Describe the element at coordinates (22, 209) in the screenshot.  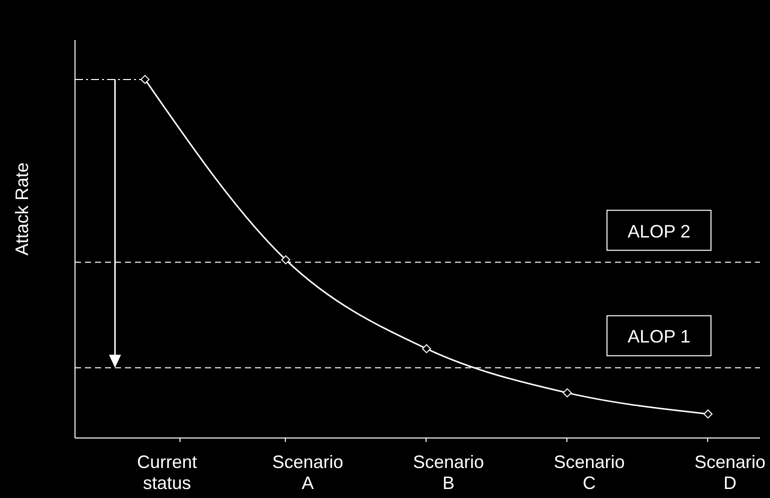
I see `y-axis-title: Attack Rate` at that location.